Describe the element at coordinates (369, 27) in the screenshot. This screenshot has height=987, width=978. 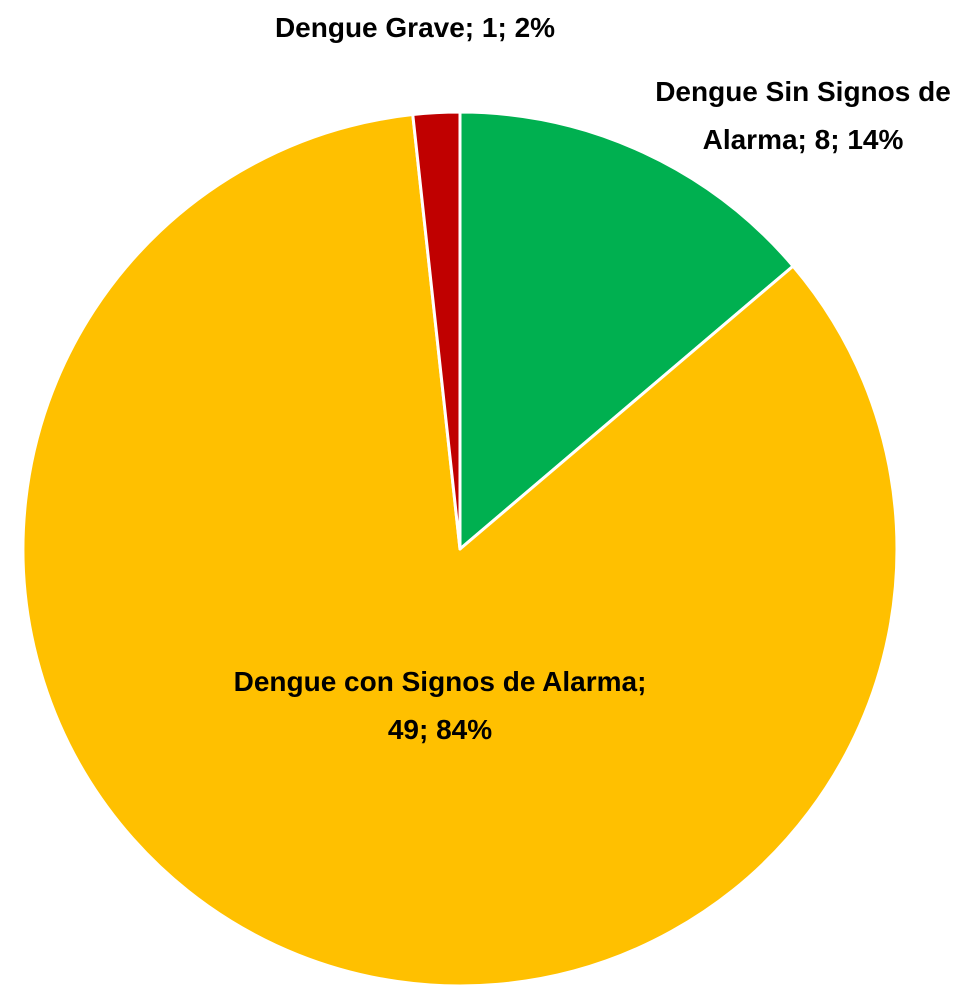
I see `label-part: Dengue Grave` at that location.